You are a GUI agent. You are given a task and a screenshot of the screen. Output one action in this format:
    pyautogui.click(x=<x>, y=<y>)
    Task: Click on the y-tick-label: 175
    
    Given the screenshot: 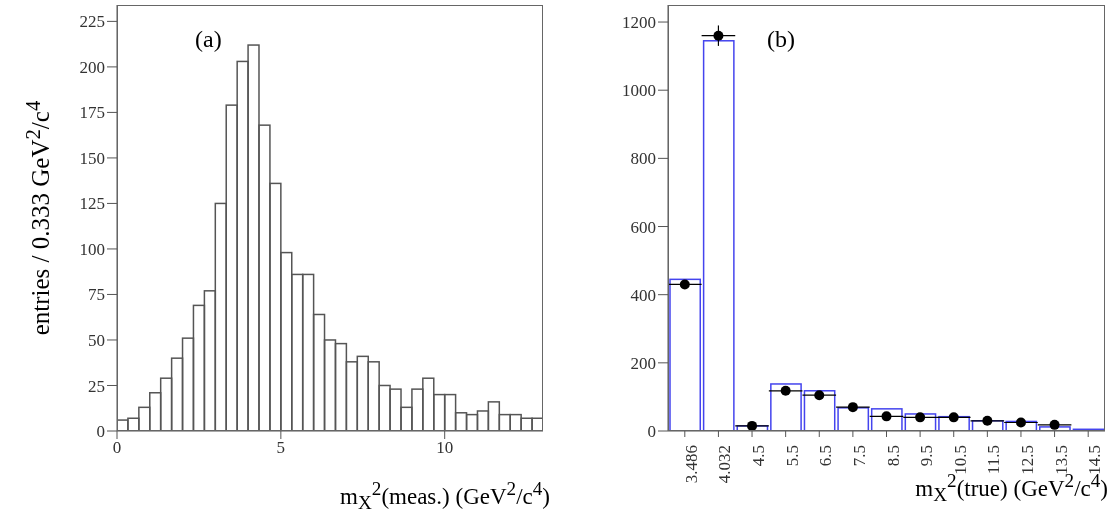 What is the action you would take?
    pyautogui.click(x=92, y=113)
    